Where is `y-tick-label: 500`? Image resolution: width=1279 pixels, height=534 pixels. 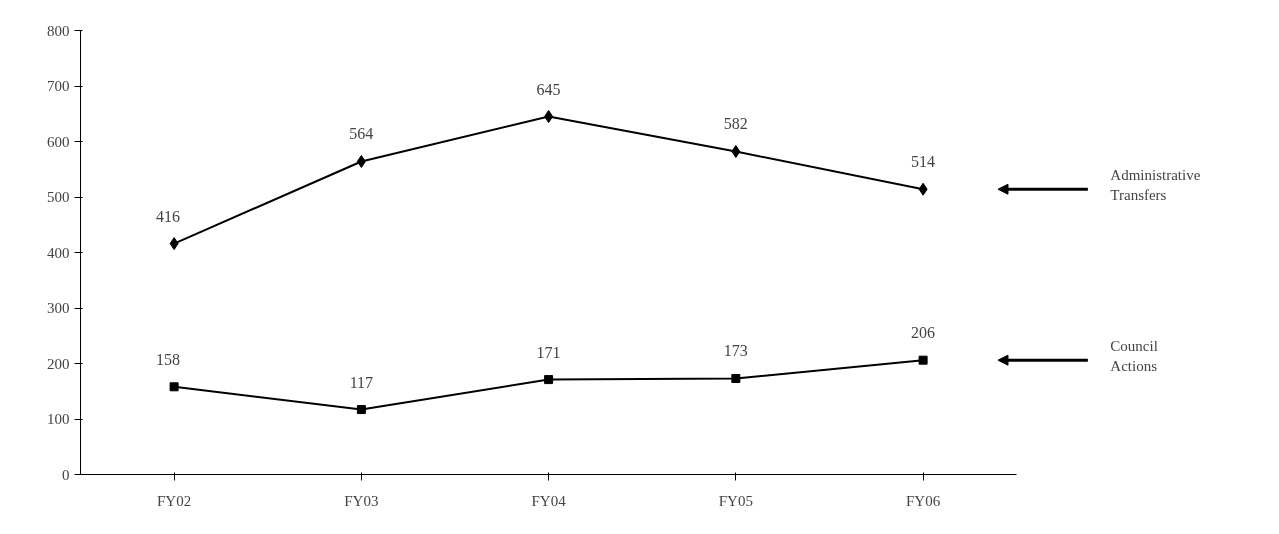 y-tick-label: 500 is located at coordinates (58, 197).